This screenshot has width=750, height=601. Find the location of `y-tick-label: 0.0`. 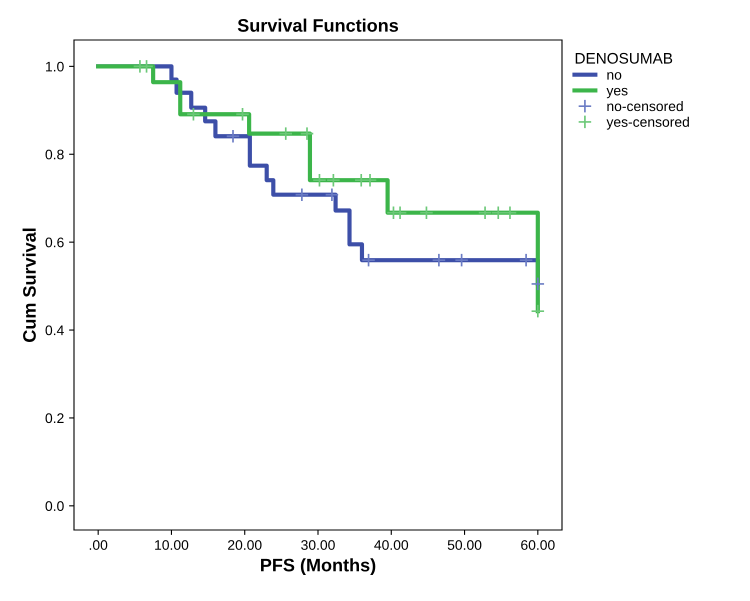

y-tick-label: 0.0 is located at coordinates (55, 506).